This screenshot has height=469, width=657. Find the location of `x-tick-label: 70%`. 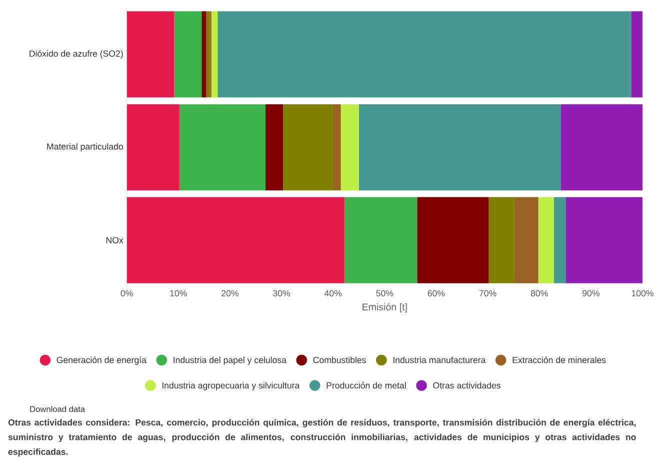

x-tick-label: 70% is located at coordinates (487, 293).